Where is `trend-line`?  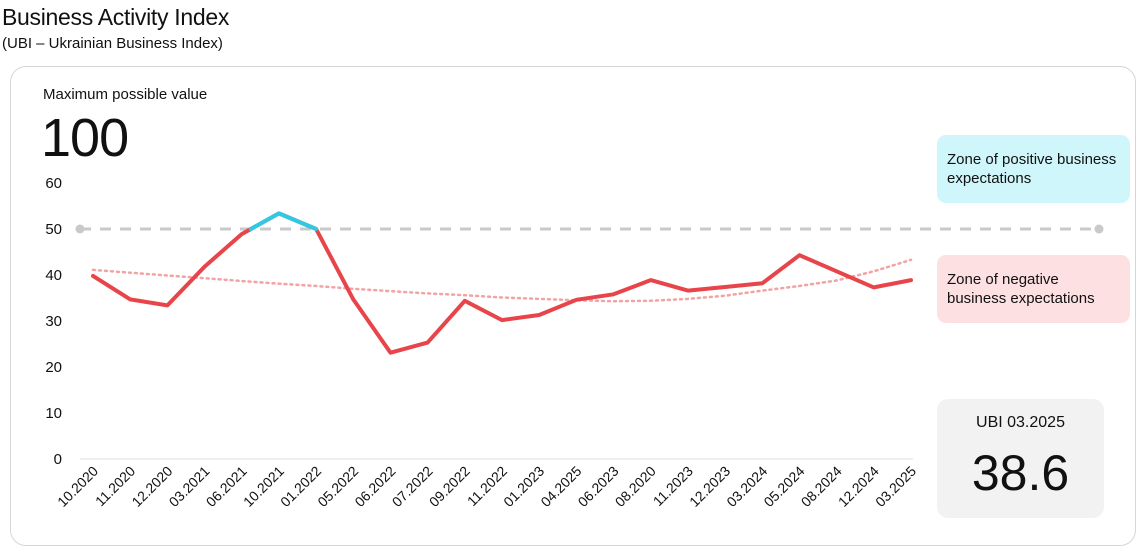
trend-line is located at coordinates (502, 280).